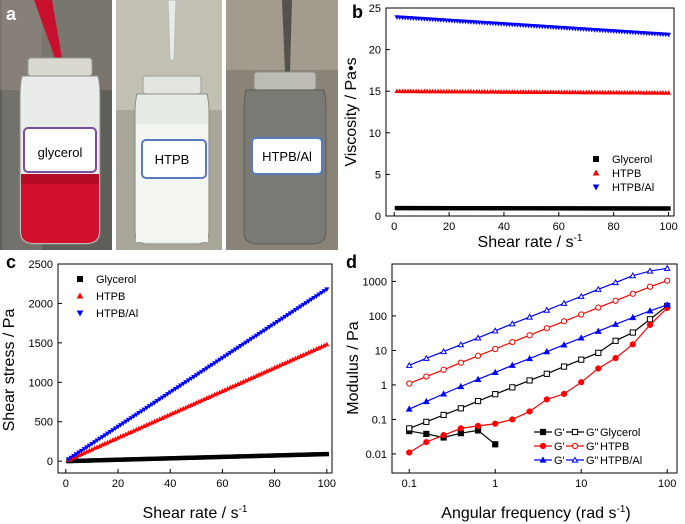 This screenshot has height=524, width=685. Describe the element at coordinates (559, 461) in the screenshot. I see `legend-g-prime: G'` at that location.